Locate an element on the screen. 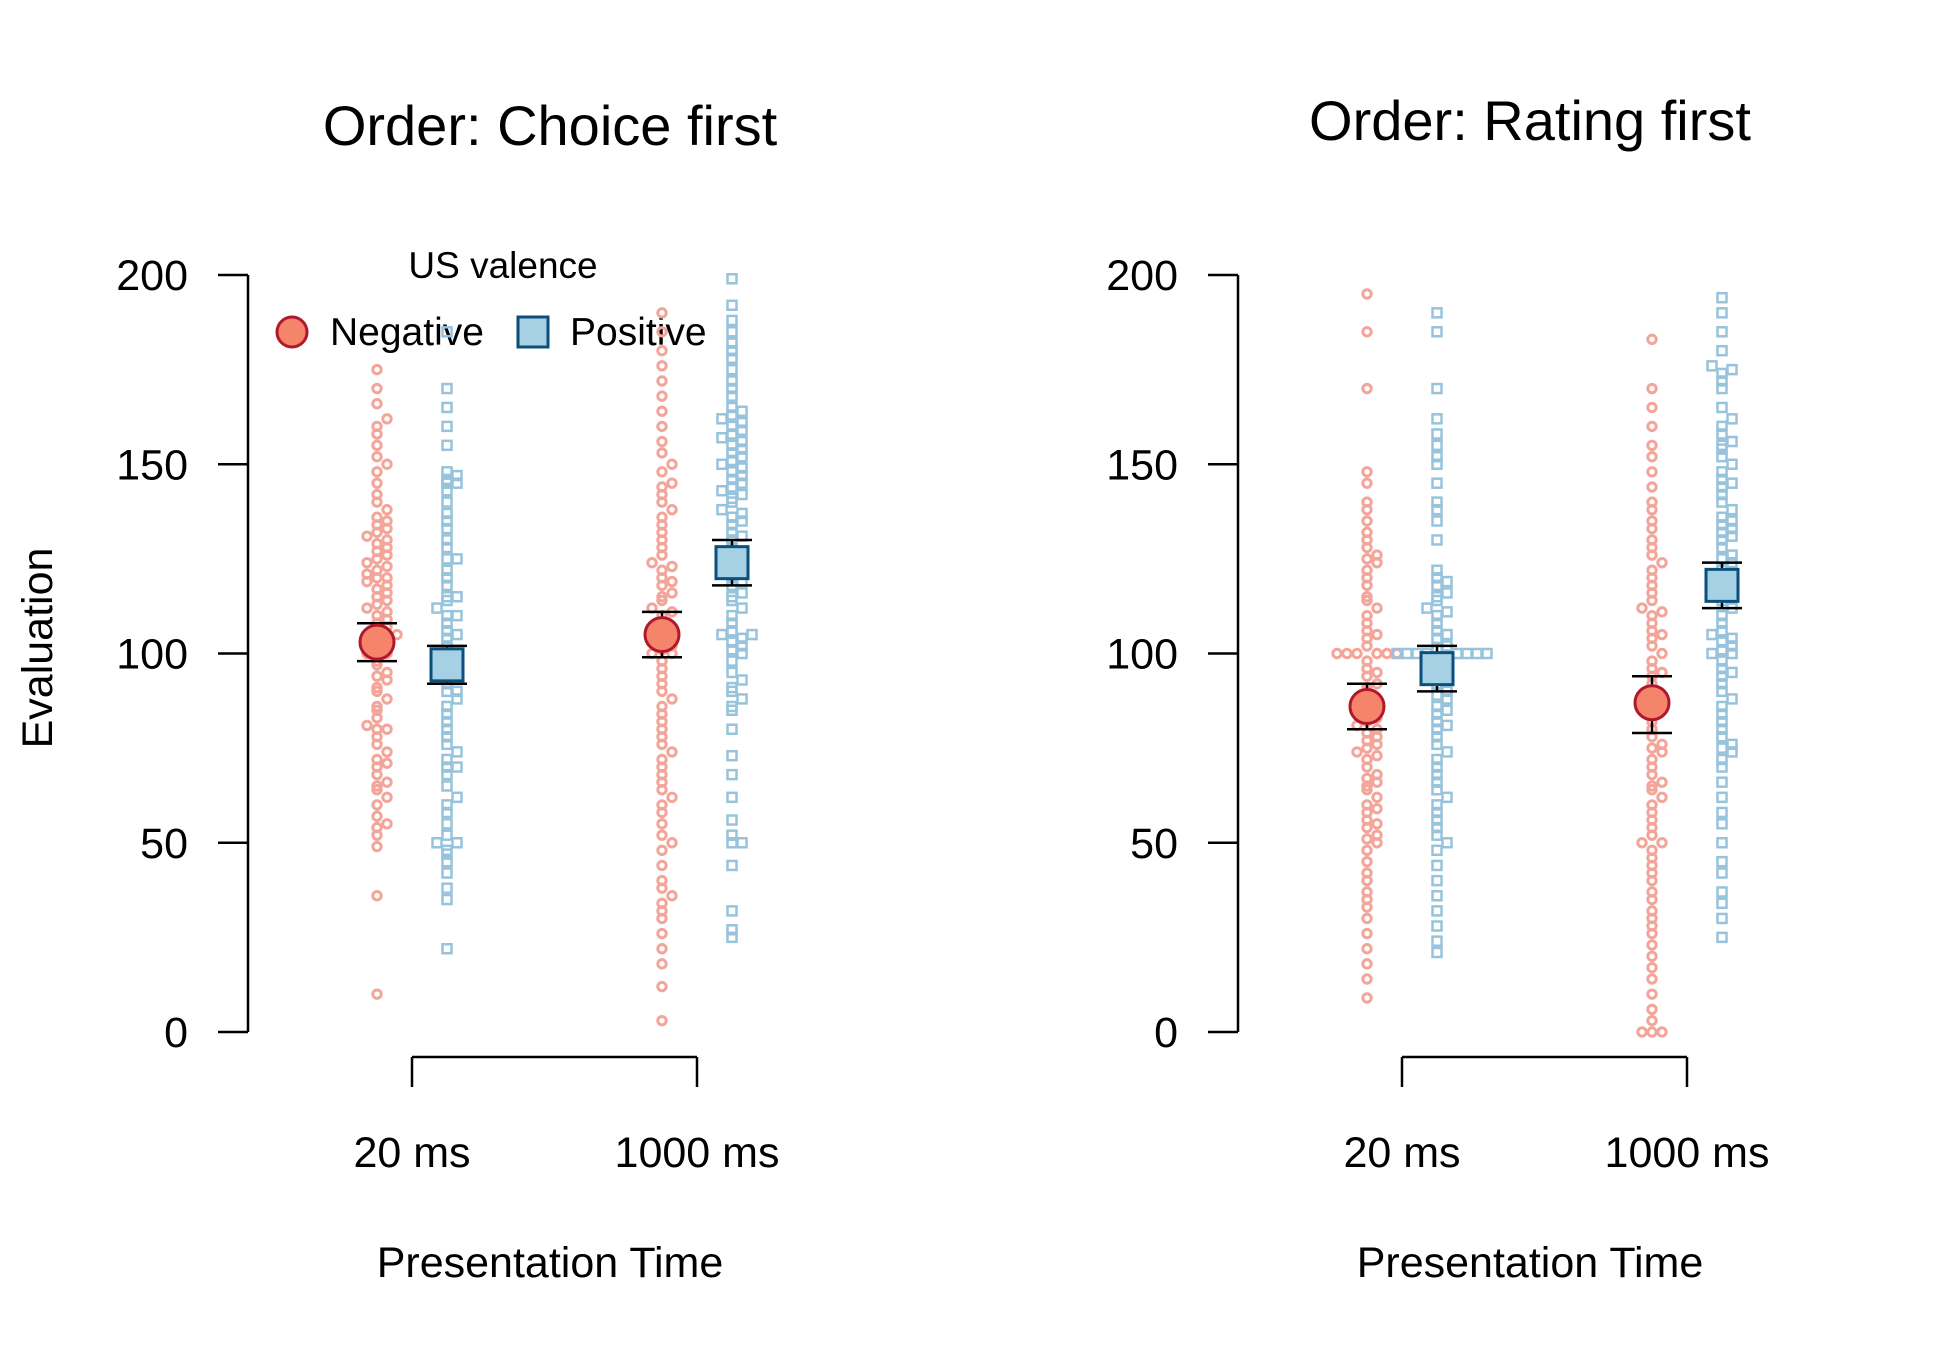  legend-positive-label: Positive is located at coordinates (638, 332).